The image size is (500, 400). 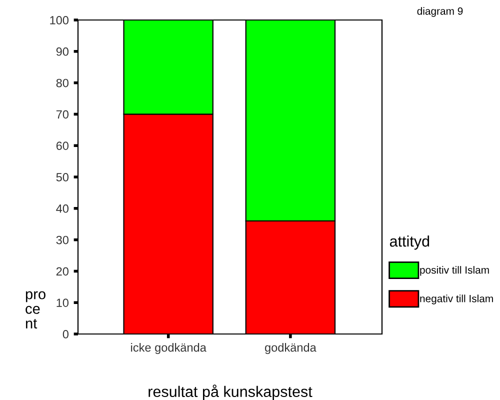 What do you see at coordinates (65, 334) in the screenshot?
I see `y-tick-label: 0` at bounding box center [65, 334].